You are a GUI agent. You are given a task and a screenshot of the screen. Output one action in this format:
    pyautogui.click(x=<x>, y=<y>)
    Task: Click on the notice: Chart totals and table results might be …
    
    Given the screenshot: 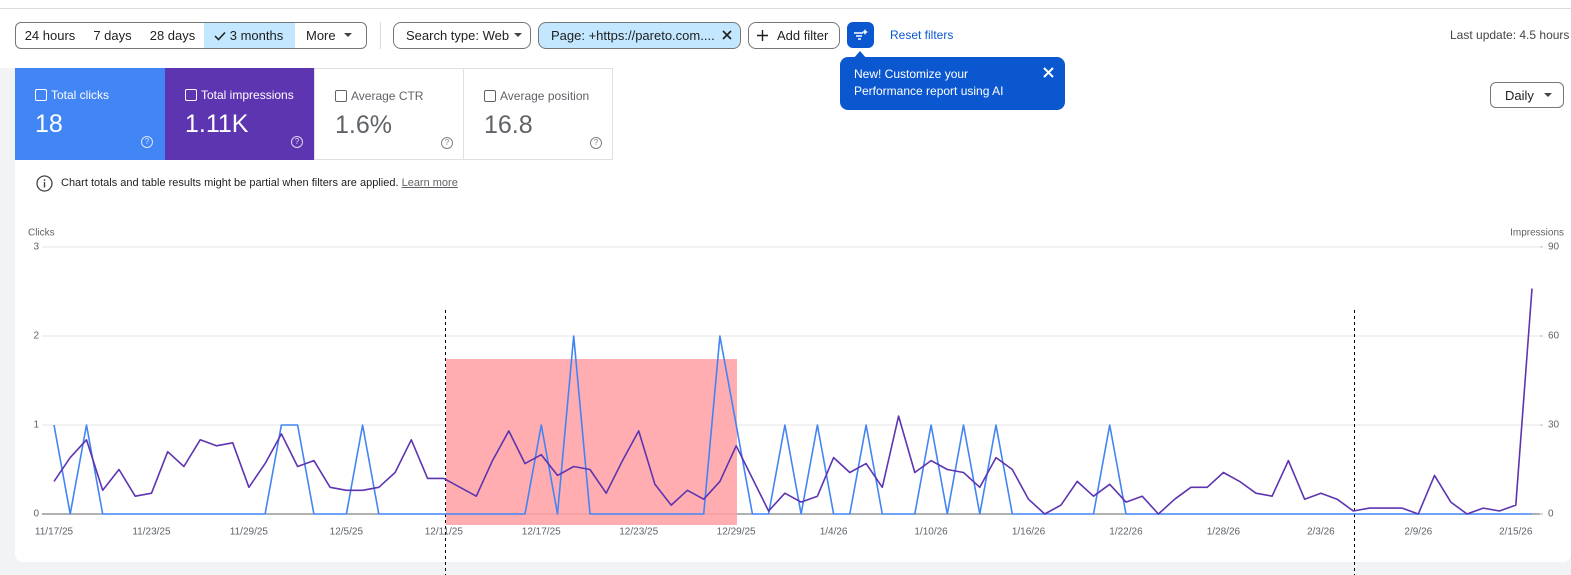 What is the action you would take?
    pyautogui.click(x=259, y=183)
    